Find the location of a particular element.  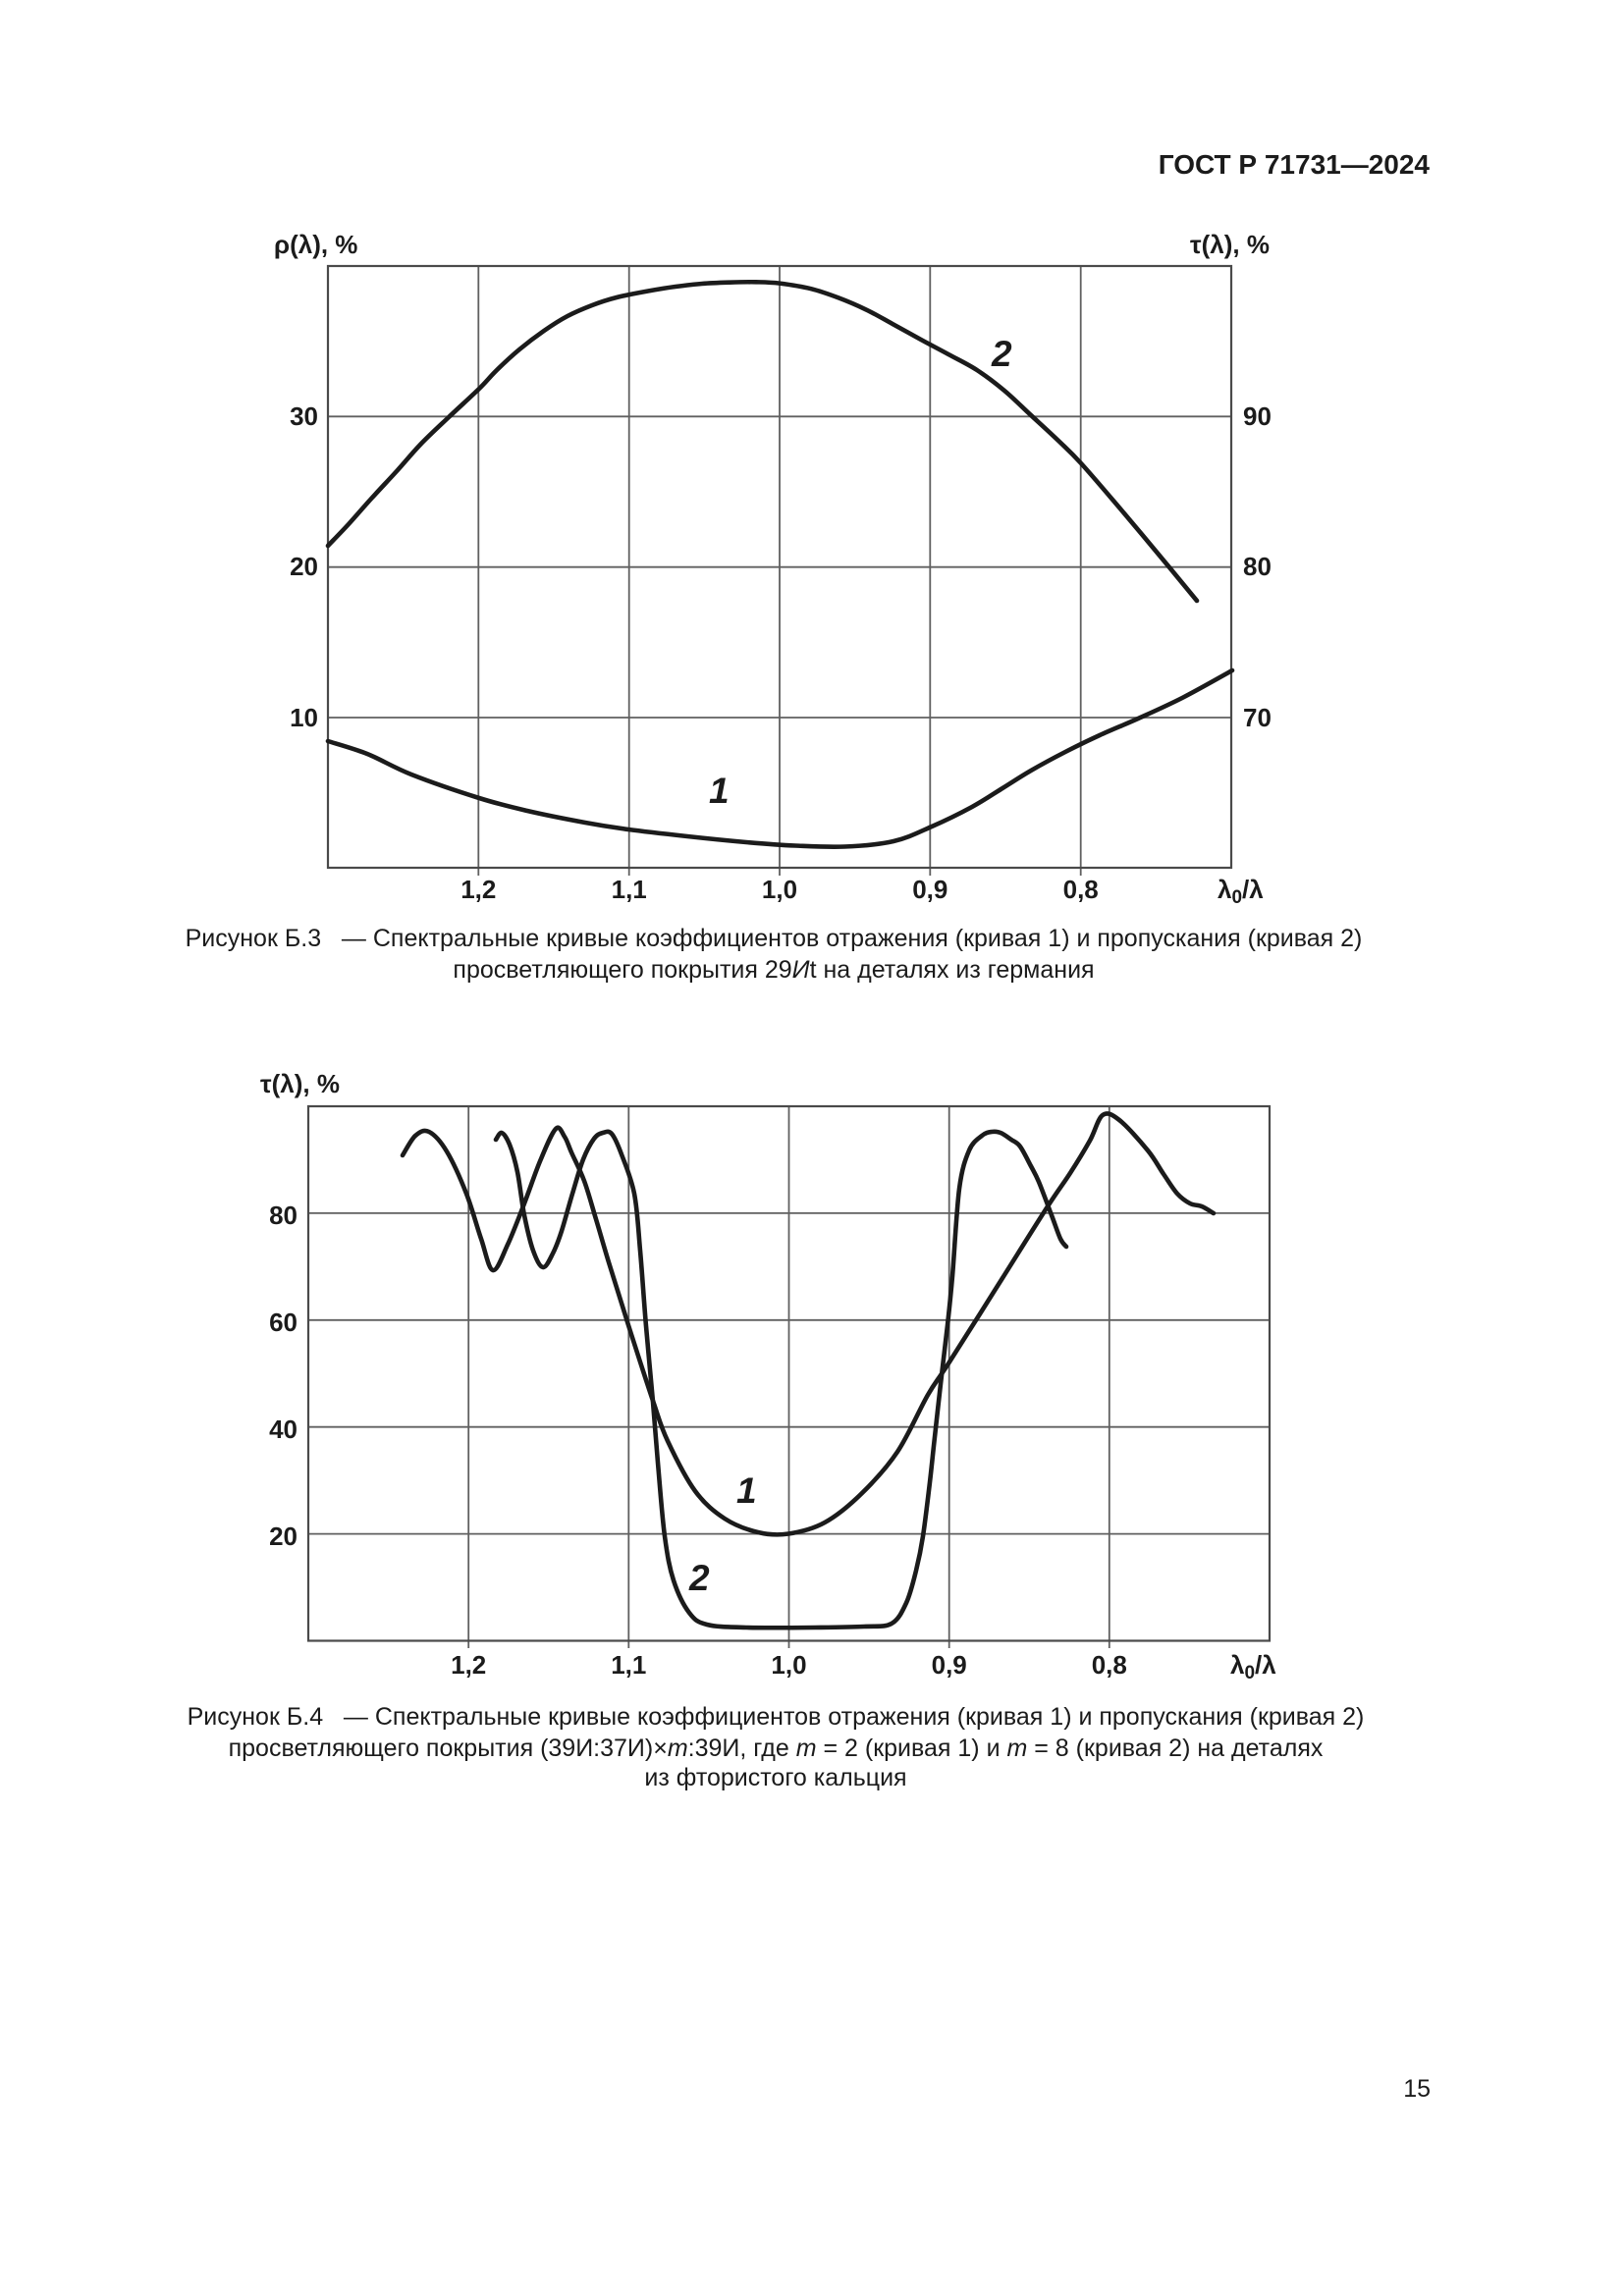

svg-text: 40 is located at coordinates (283, 1429).